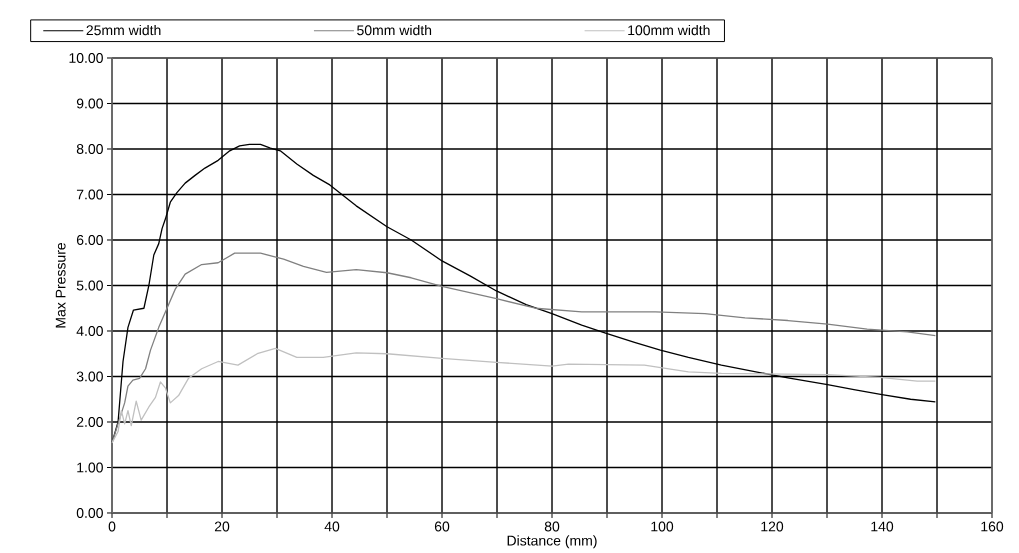  I want to click on x-tick-label: 100, so click(662, 526).